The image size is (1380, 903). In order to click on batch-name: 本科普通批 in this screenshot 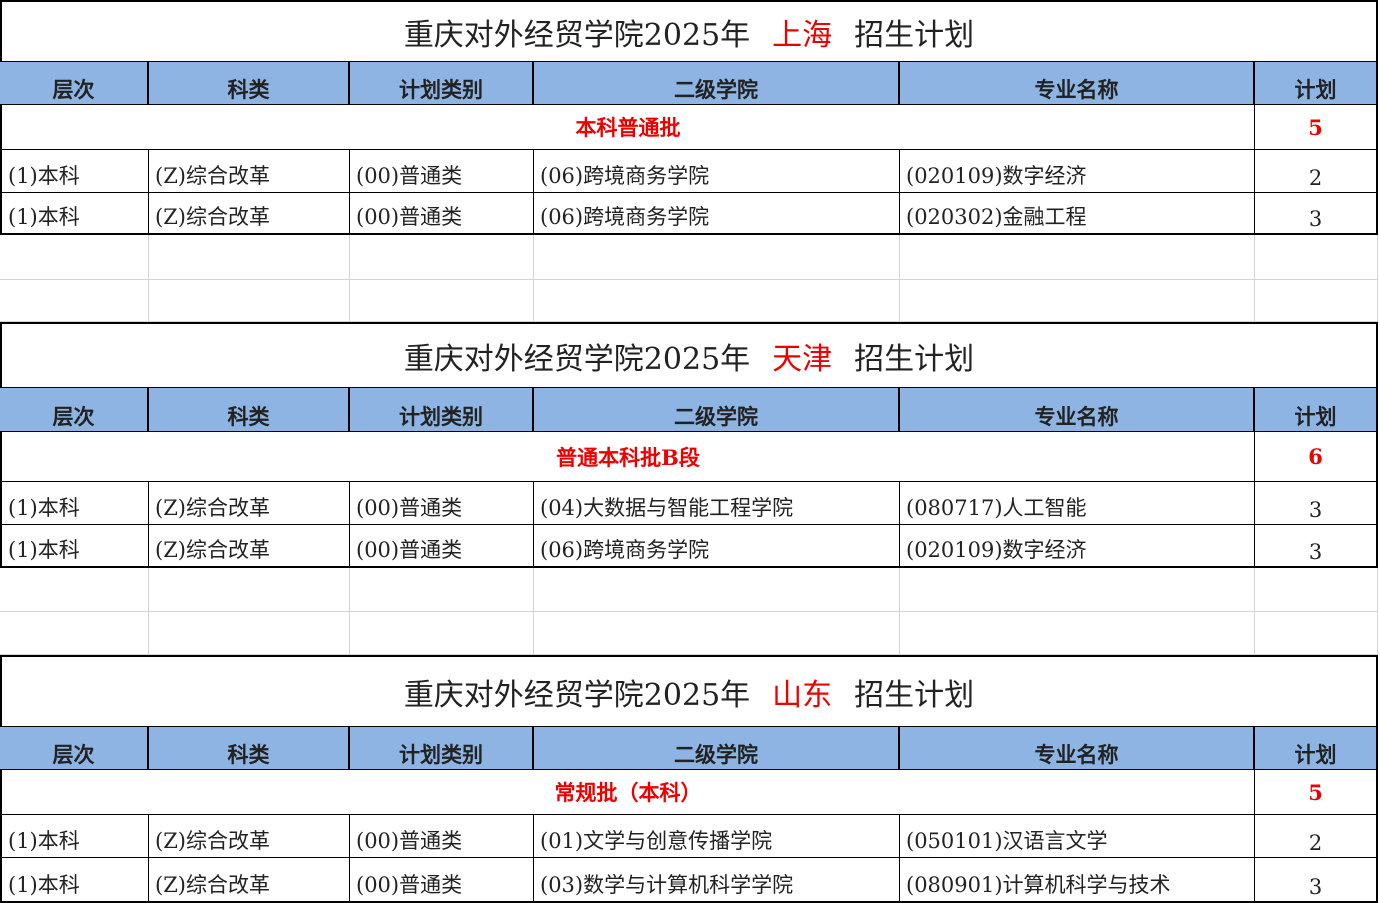, I will do `click(627, 127)`.